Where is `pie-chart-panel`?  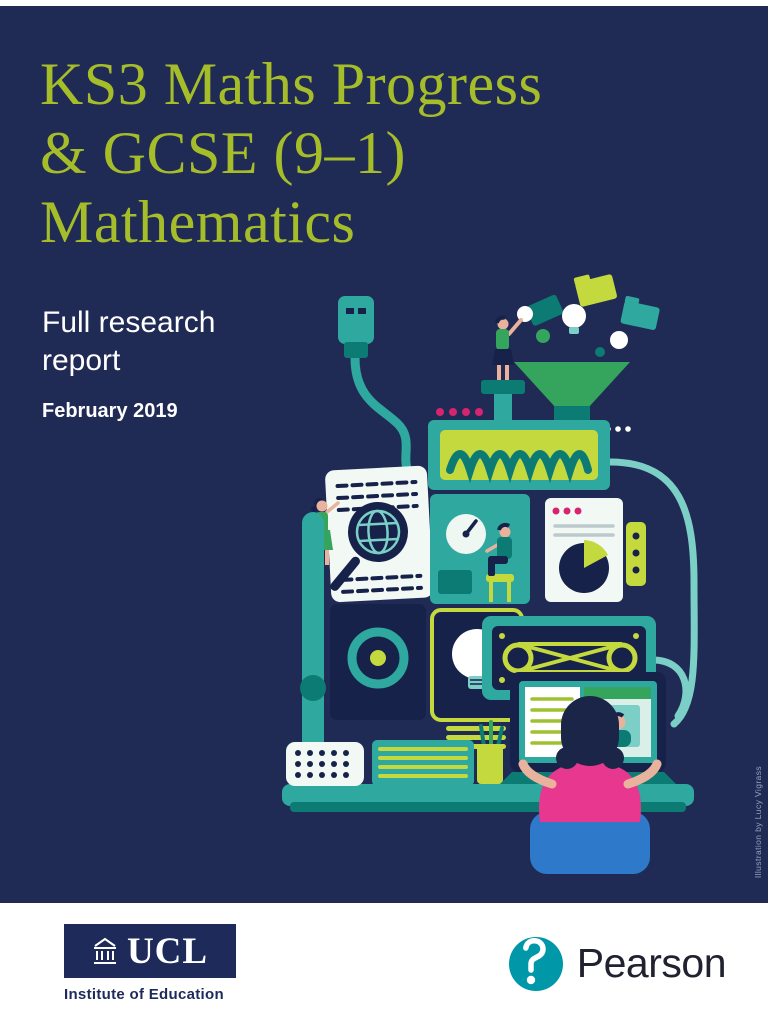 pie-chart-panel is located at coordinates (584, 550).